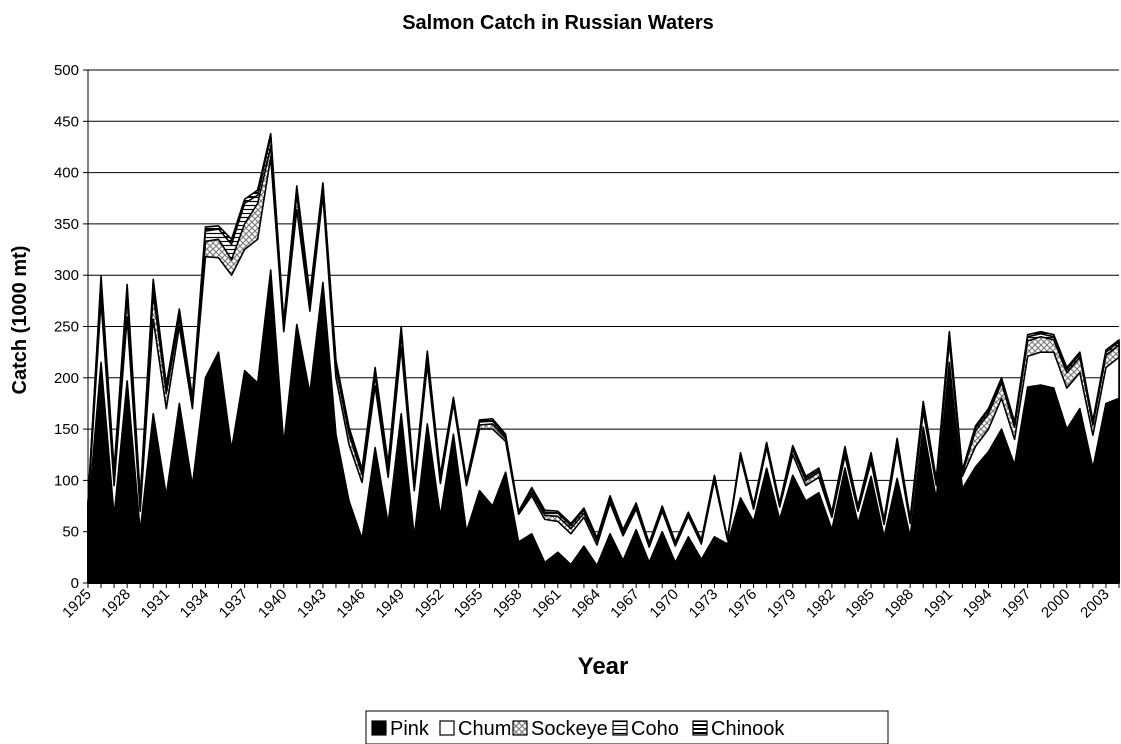 The height and width of the screenshot is (744, 1121). I want to click on y-tick-label: 50, so click(70, 532).